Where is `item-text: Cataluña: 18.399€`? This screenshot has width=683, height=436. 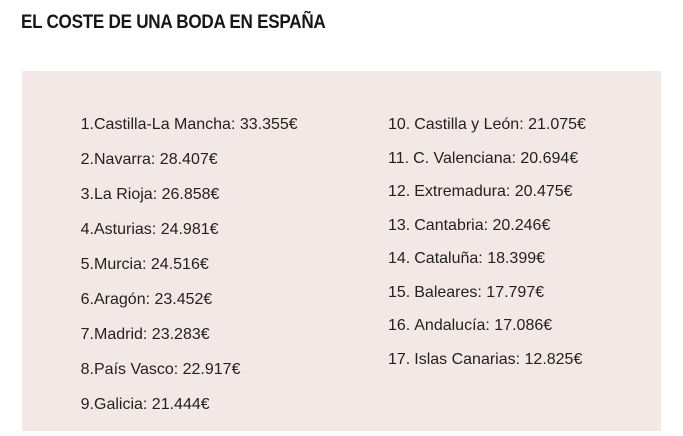
item-text: Cataluña: 18.399€ is located at coordinates (480, 258).